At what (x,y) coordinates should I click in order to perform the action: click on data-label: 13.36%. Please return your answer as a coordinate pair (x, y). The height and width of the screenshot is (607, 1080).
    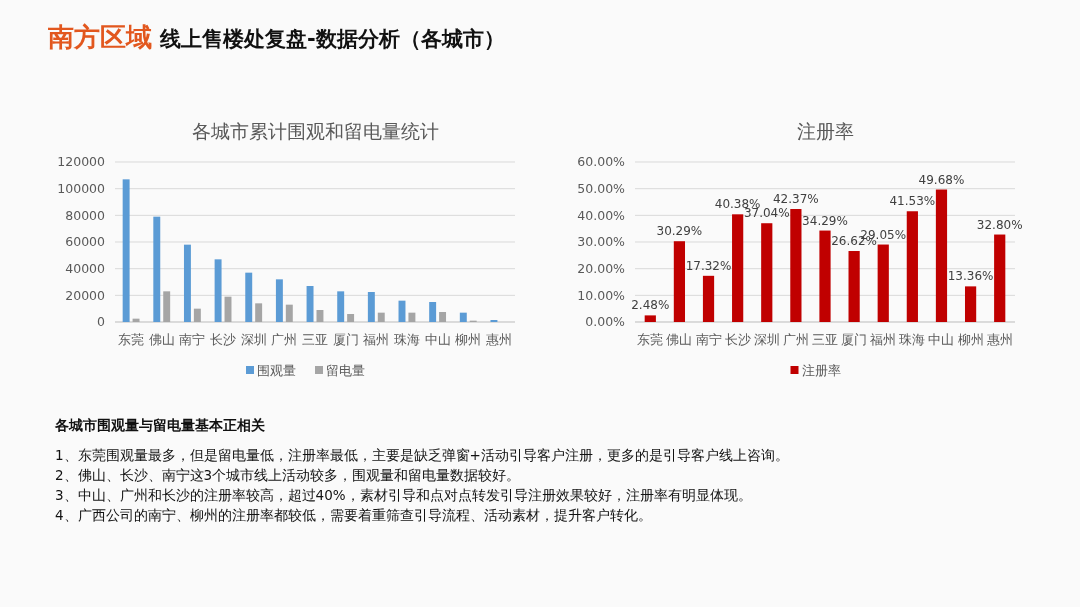
    Looking at the image, I should click on (970, 276).